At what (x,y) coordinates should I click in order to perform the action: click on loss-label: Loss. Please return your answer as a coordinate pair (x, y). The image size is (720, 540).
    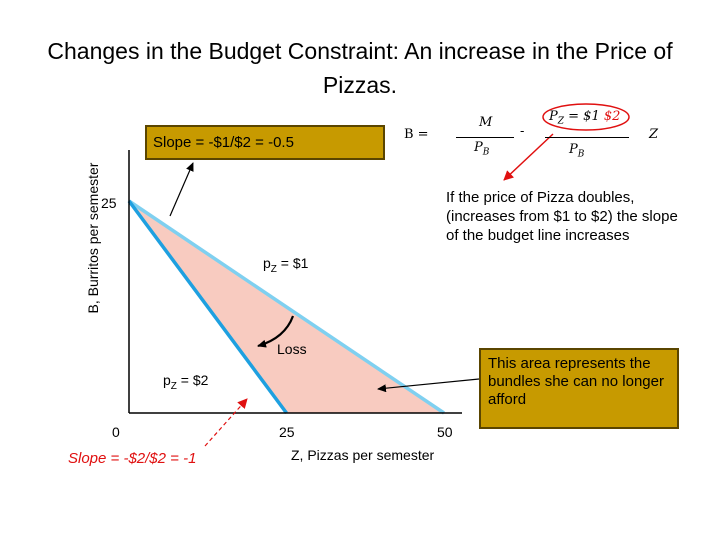
    Looking at the image, I should click on (292, 349).